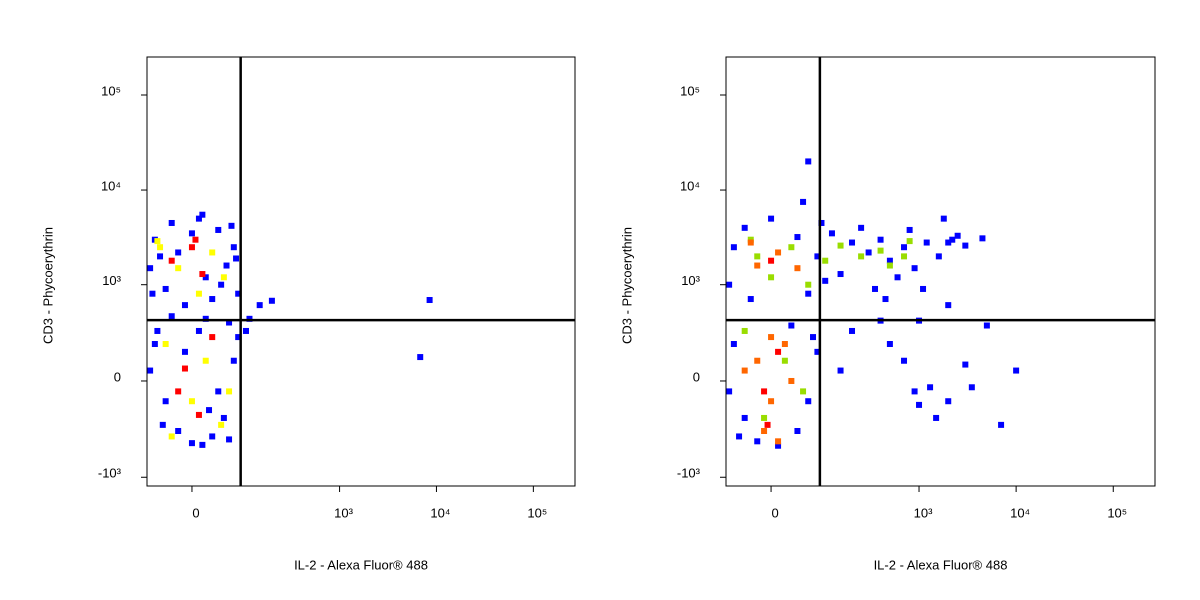 Image resolution: width=1200 pixels, height=600 pixels. I want to click on x-tick-label: 0, so click(195, 512).